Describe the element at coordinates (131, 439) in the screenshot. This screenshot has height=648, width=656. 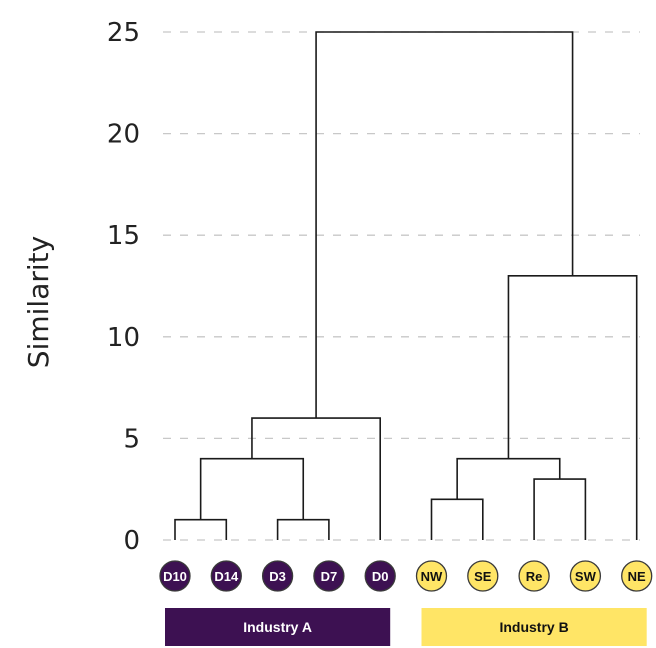
I see `y-tick-label: 5` at that location.